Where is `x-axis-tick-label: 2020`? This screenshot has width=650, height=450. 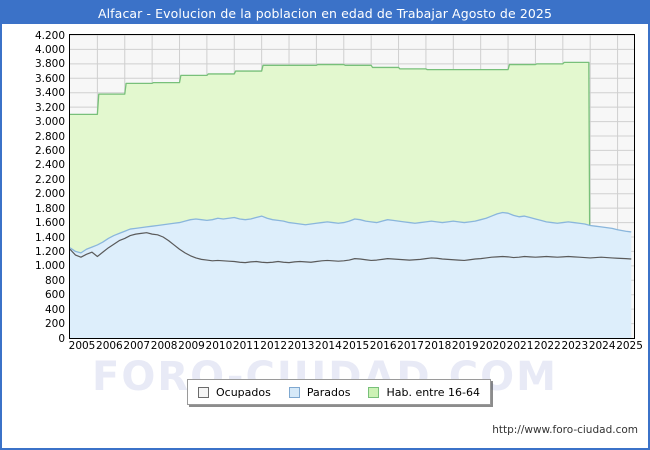
x-axis-tick-label: 2020 is located at coordinates (493, 346).